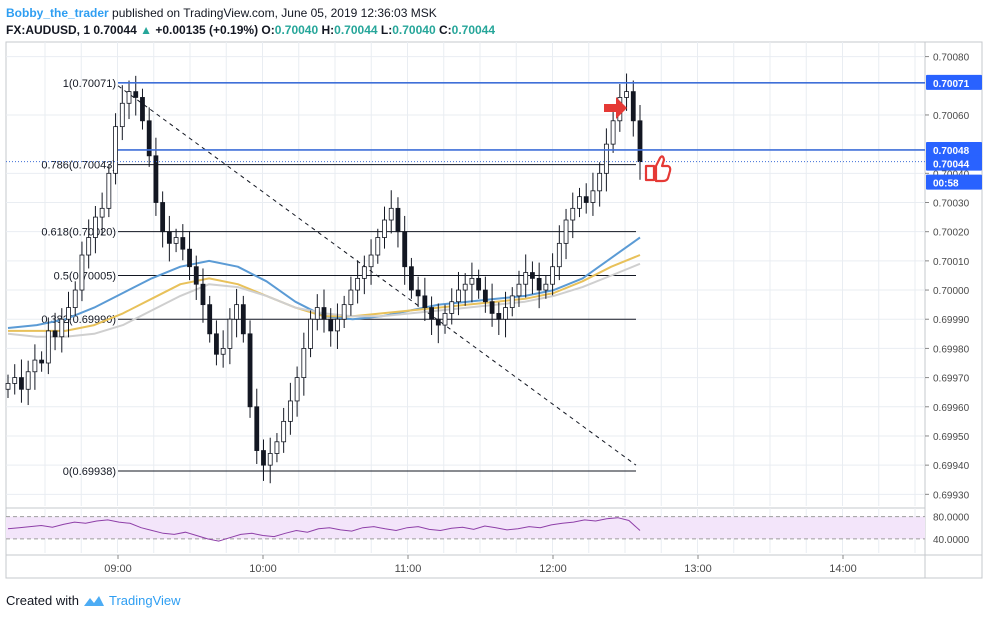 The image size is (988, 618). What do you see at coordinates (951, 165) in the screenshot?
I see `price-label-text: 0.70044` at bounding box center [951, 165].